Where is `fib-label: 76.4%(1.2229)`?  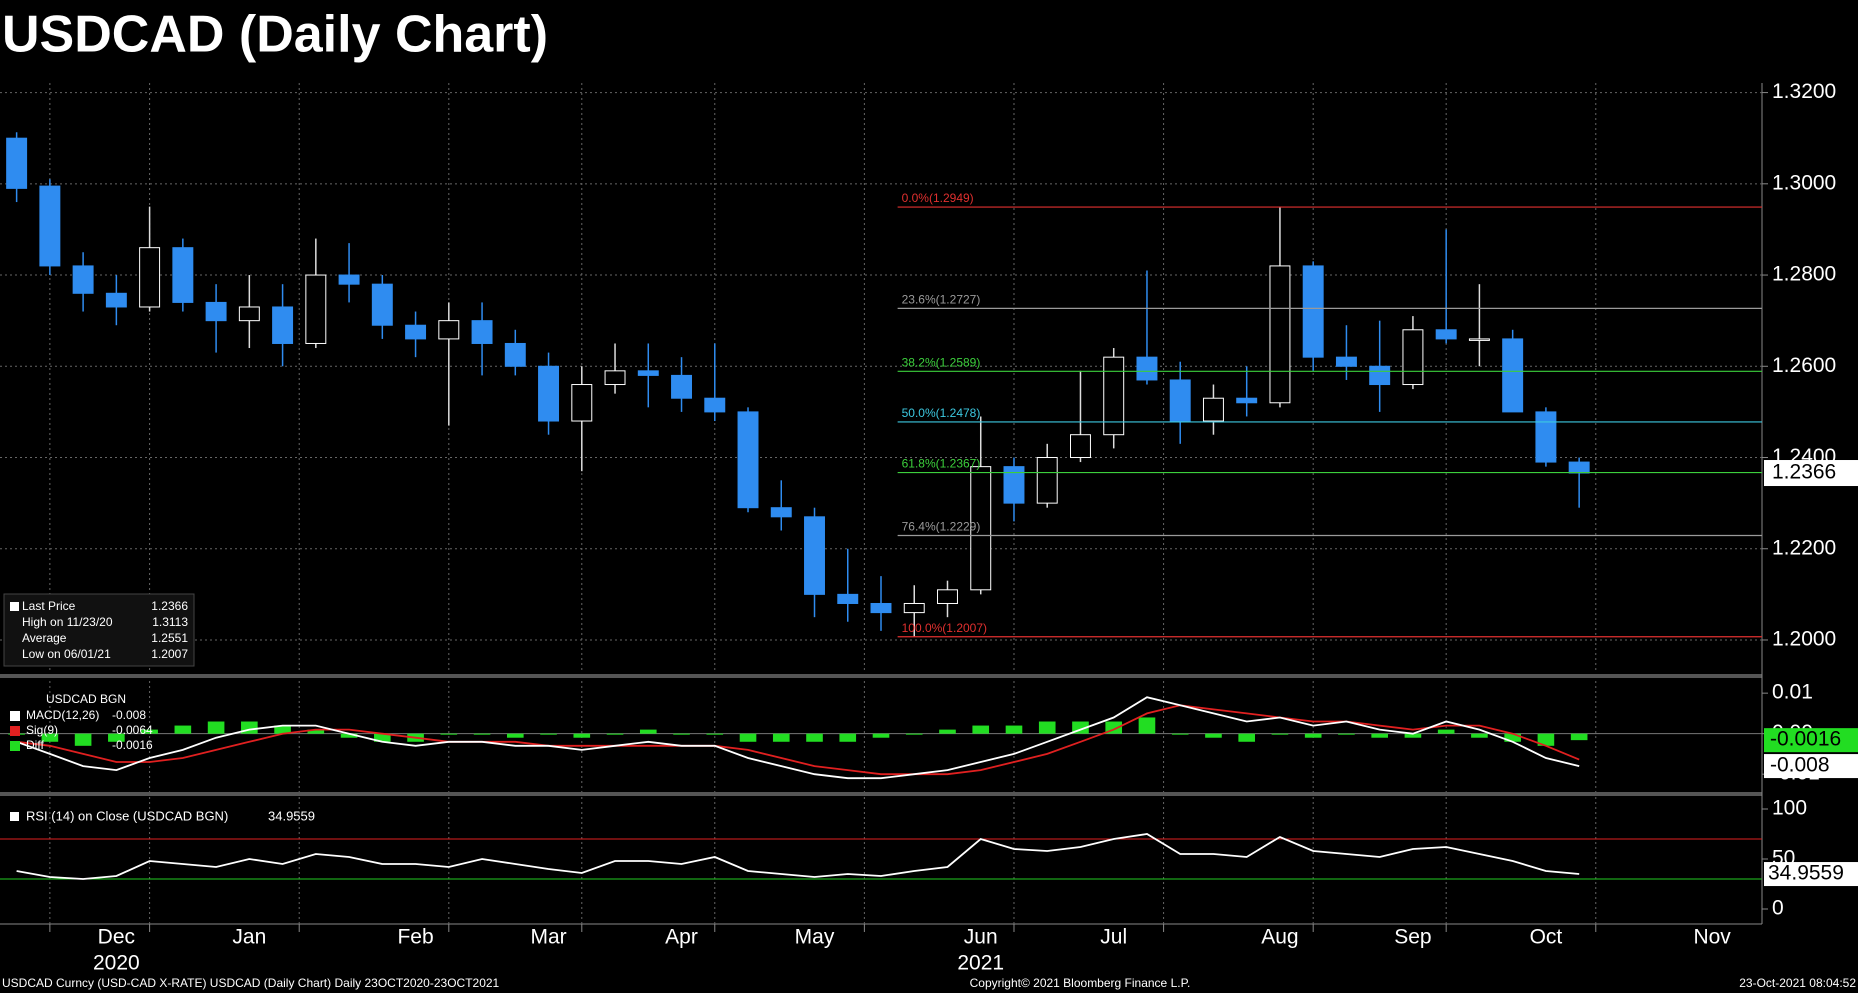
fib-label: 76.4%(1.2229) is located at coordinates (941, 527).